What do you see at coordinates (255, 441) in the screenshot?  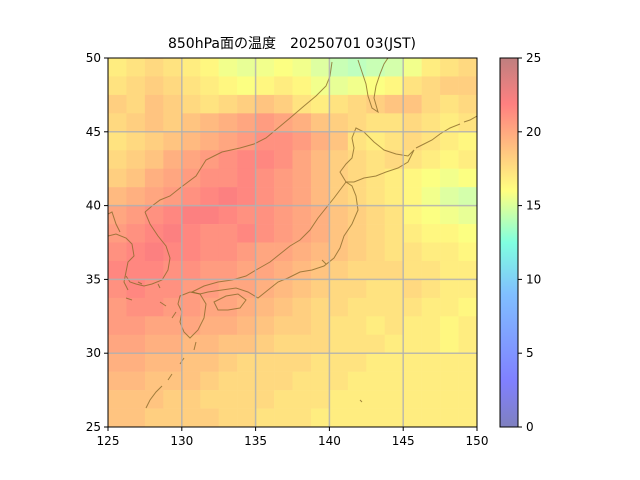 I see `x-tick-label: 135` at bounding box center [255, 441].